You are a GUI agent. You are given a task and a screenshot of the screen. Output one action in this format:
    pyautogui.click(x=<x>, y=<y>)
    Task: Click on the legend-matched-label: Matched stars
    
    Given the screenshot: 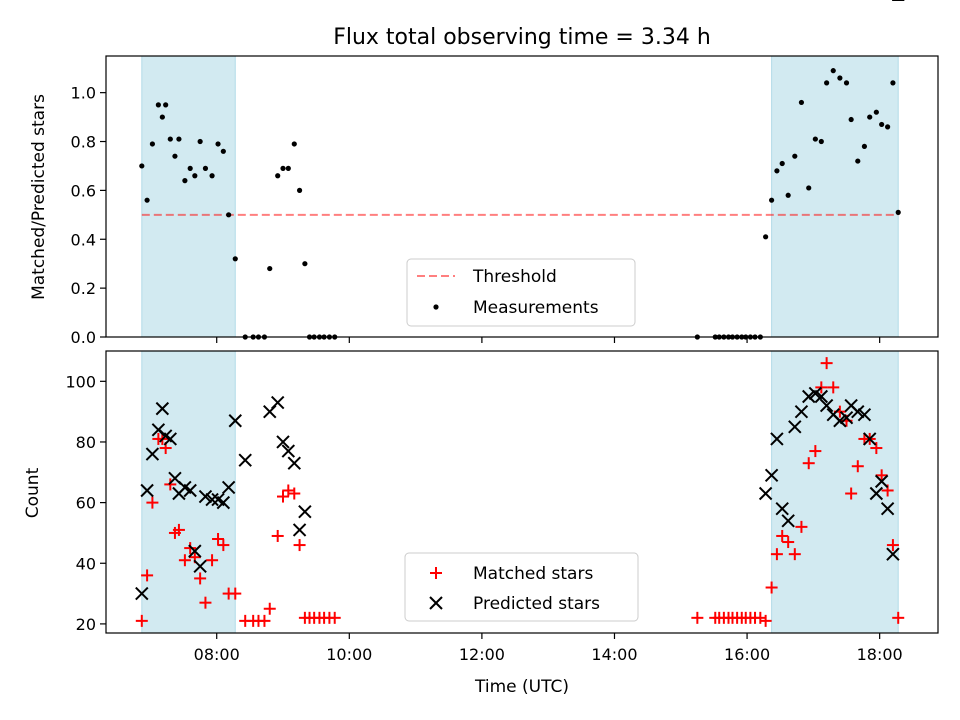 What is the action you would take?
    pyautogui.click(x=533, y=574)
    